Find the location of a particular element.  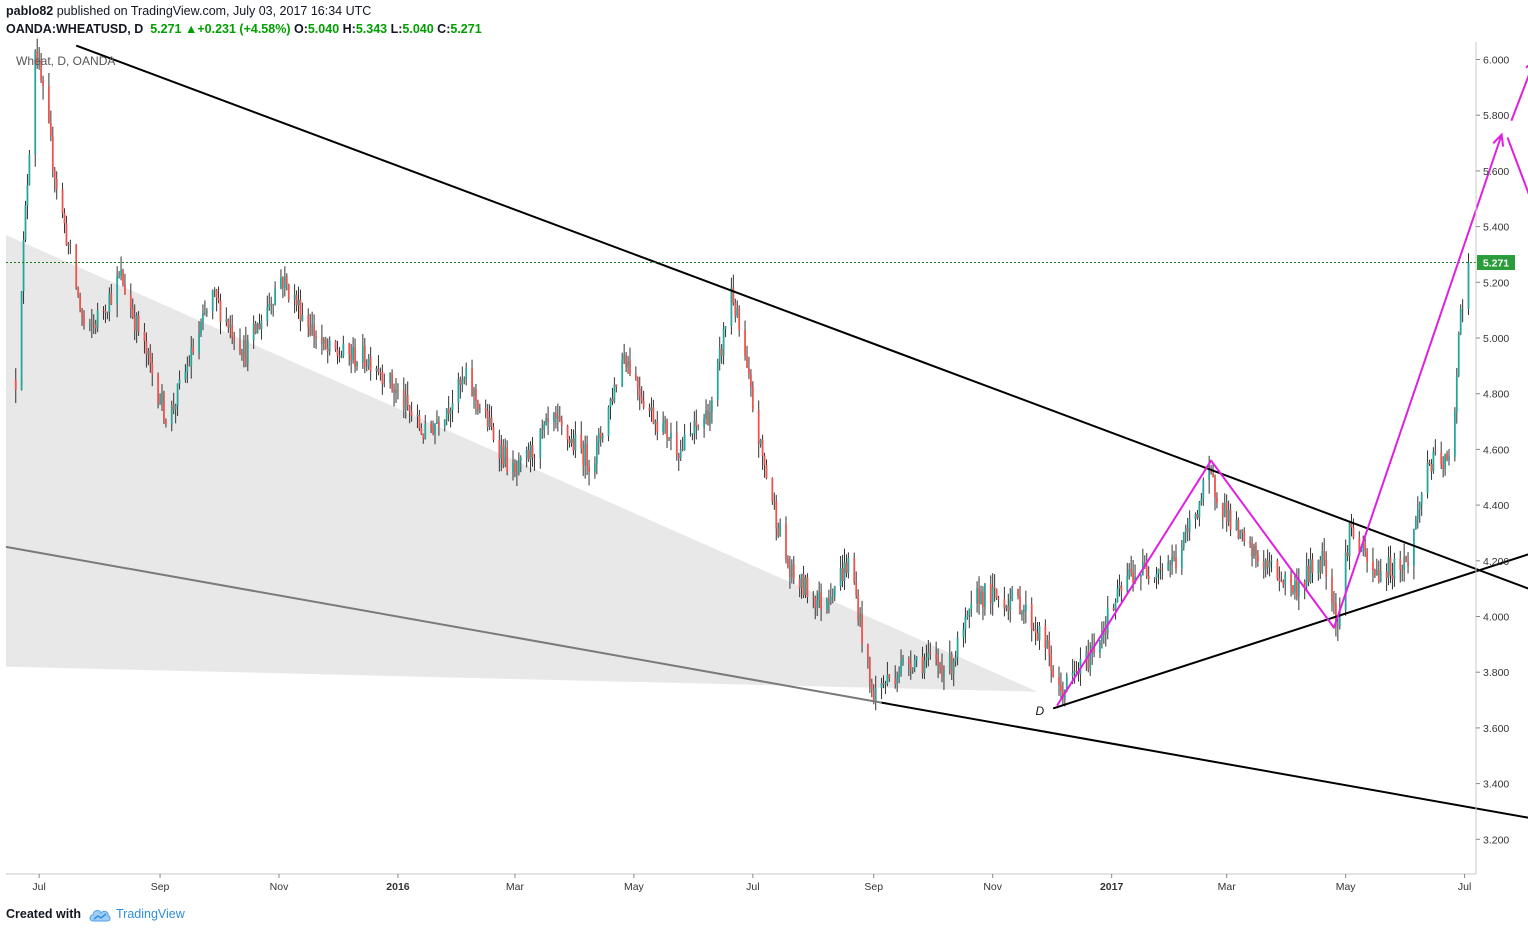

time-tick-label: Jul is located at coordinates (752, 887).